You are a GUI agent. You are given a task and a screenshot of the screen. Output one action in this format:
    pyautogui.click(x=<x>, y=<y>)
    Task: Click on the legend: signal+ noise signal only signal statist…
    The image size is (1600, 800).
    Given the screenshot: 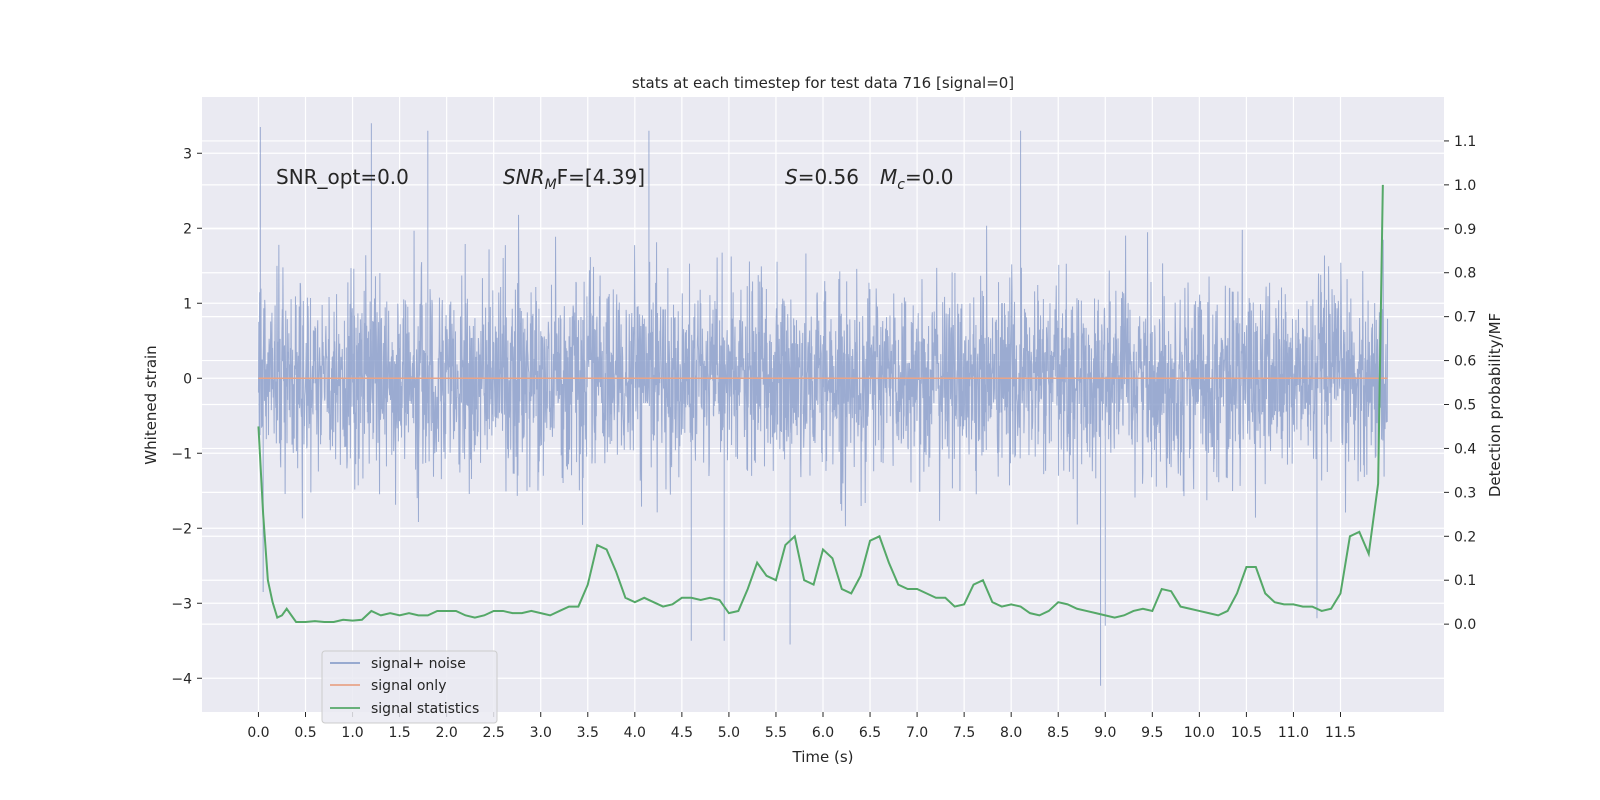 What is the action you would take?
    pyautogui.click(x=409, y=687)
    